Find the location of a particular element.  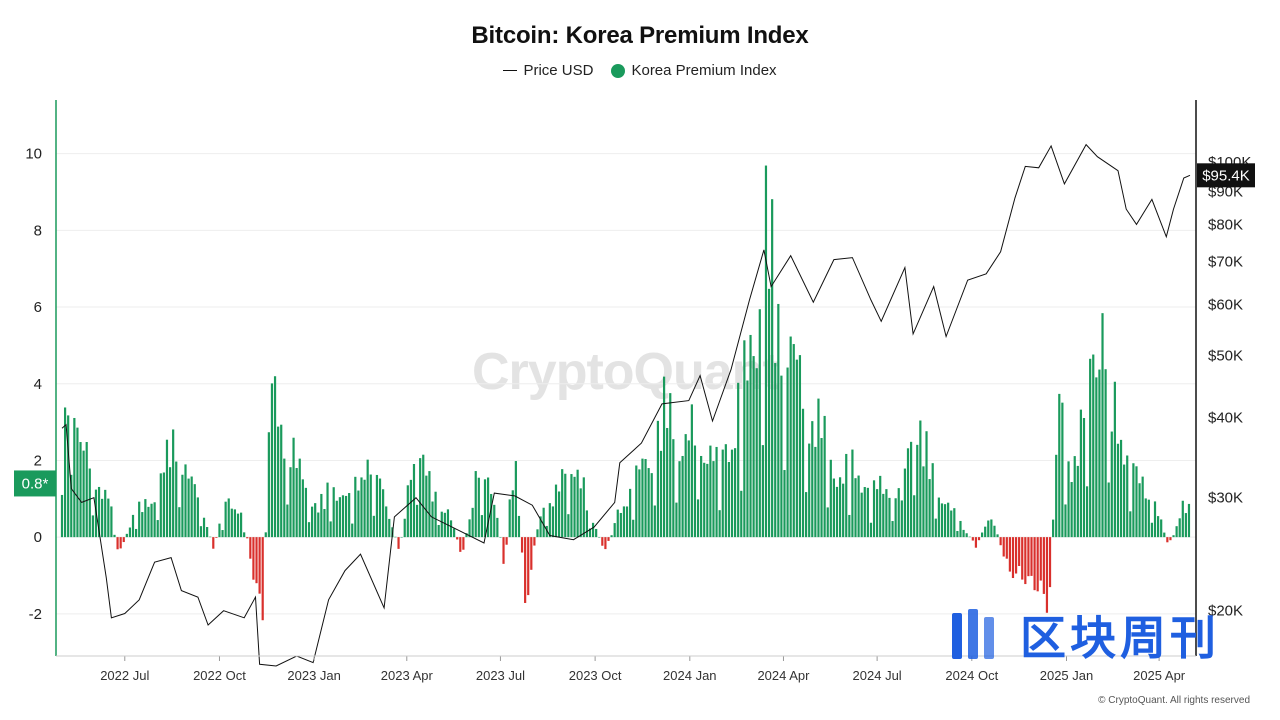

legend-item-premium: Korea Premium Index is located at coordinates (694, 70).